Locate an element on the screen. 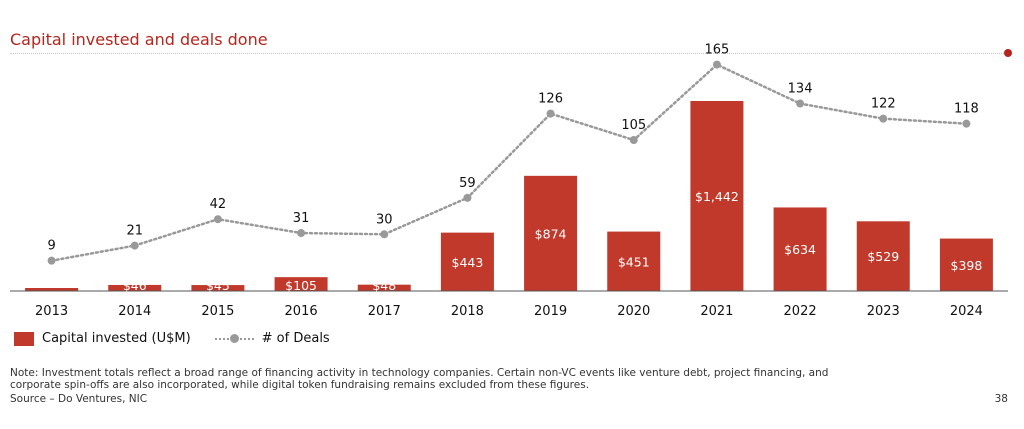 This screenshot has width=1024, height=429. bar-label-2016: $105 is located at coordinates (301, 285).